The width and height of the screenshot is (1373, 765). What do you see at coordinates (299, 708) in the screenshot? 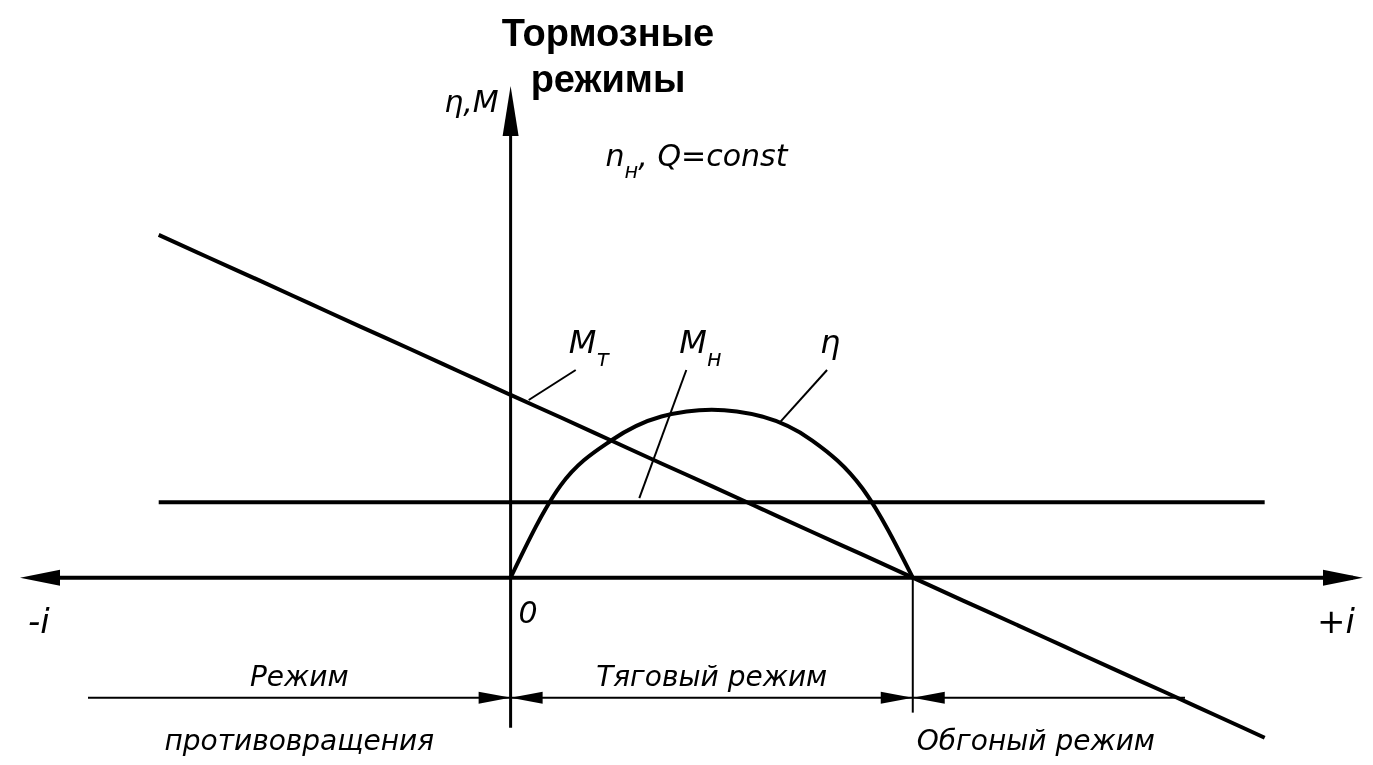
I see `annotation: Режим противовращения` at bounding box center [299, 708].